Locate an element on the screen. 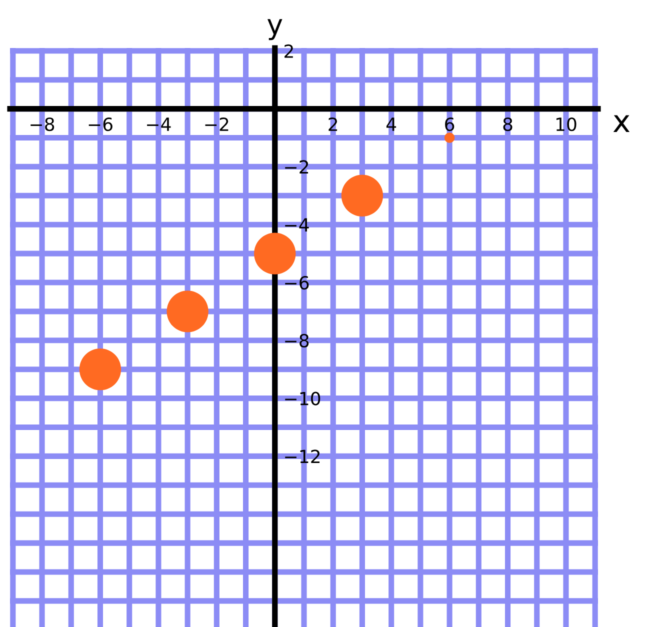 The height and width of the screenshot is (627, 646). x-tick-label: 2 is located at coordinates (333, 124).